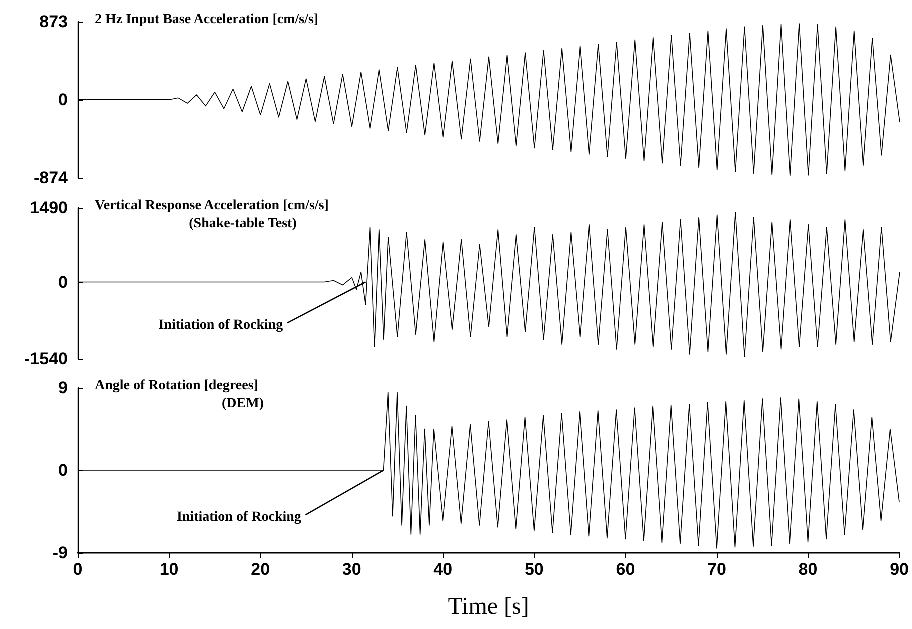 This screenshot has width=912, height=629. I want to click on x-tick-label: 60, so click(626, 569).